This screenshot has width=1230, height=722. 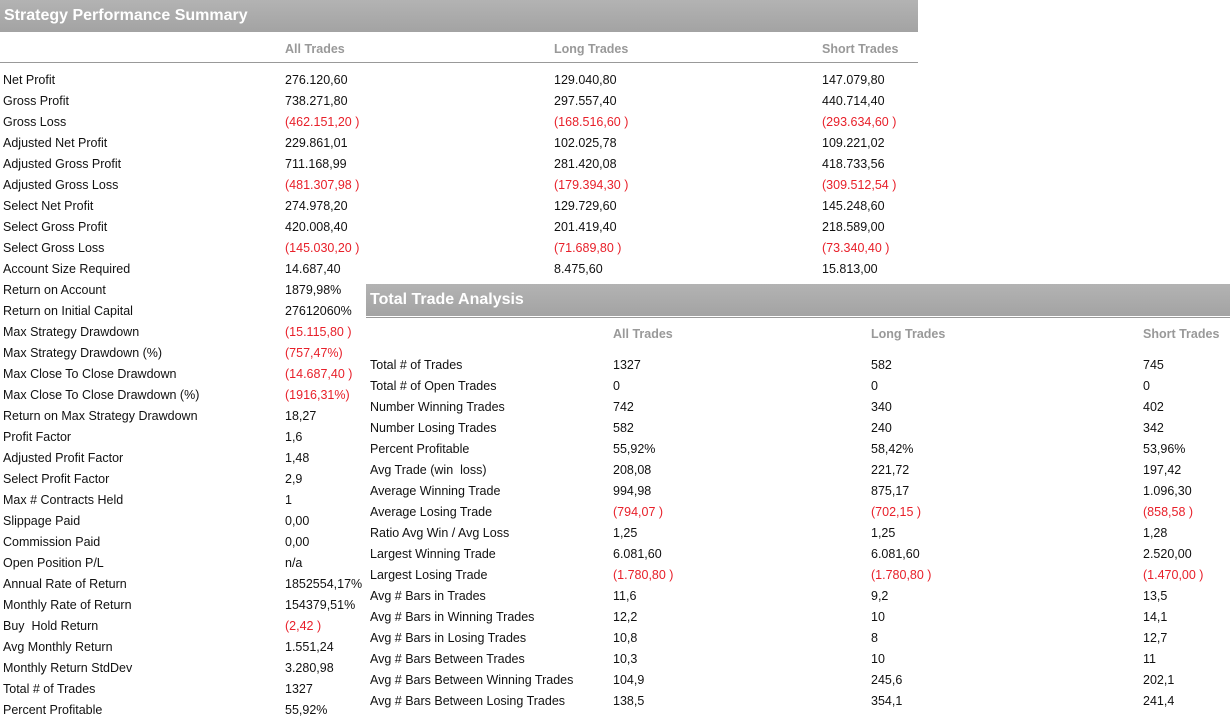 What do you see at coordinates (429, 575) in the screenshot?
I see `row-label: Largest Losing Trade` at bounding box center [429, 575].